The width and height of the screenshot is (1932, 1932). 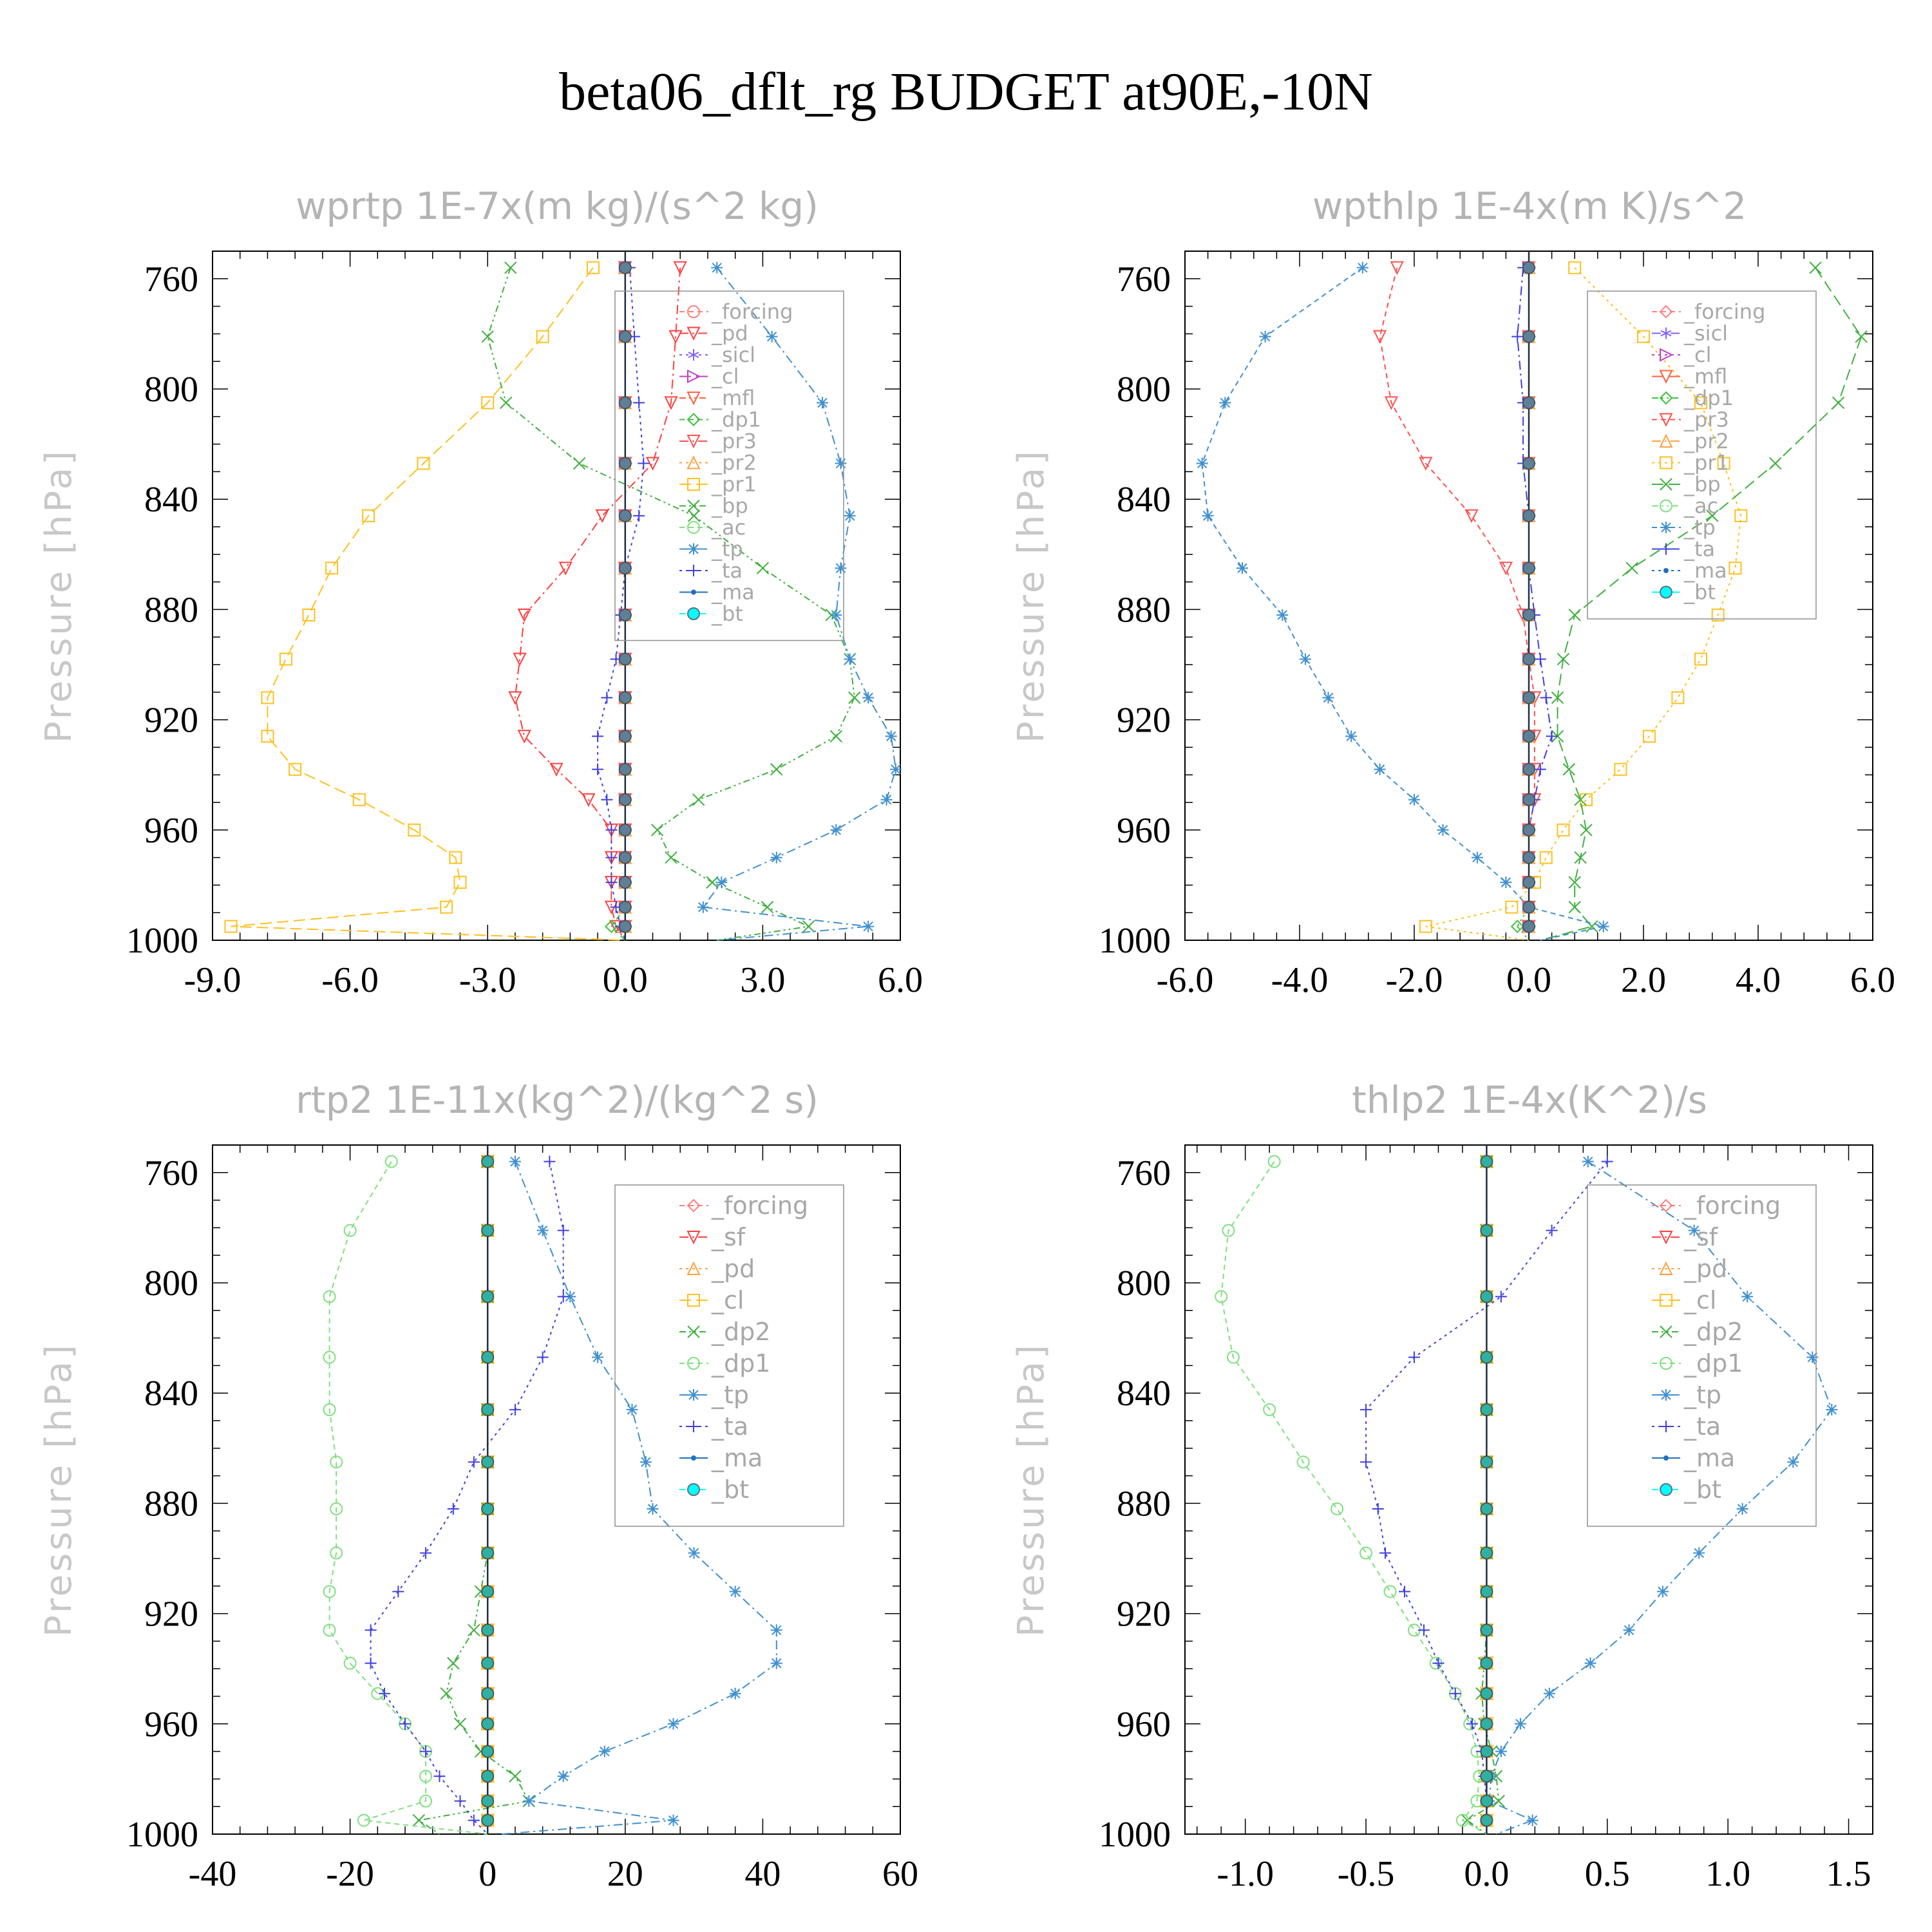 I want to click on legend-label: _bp, so click(x=1702, y=484).